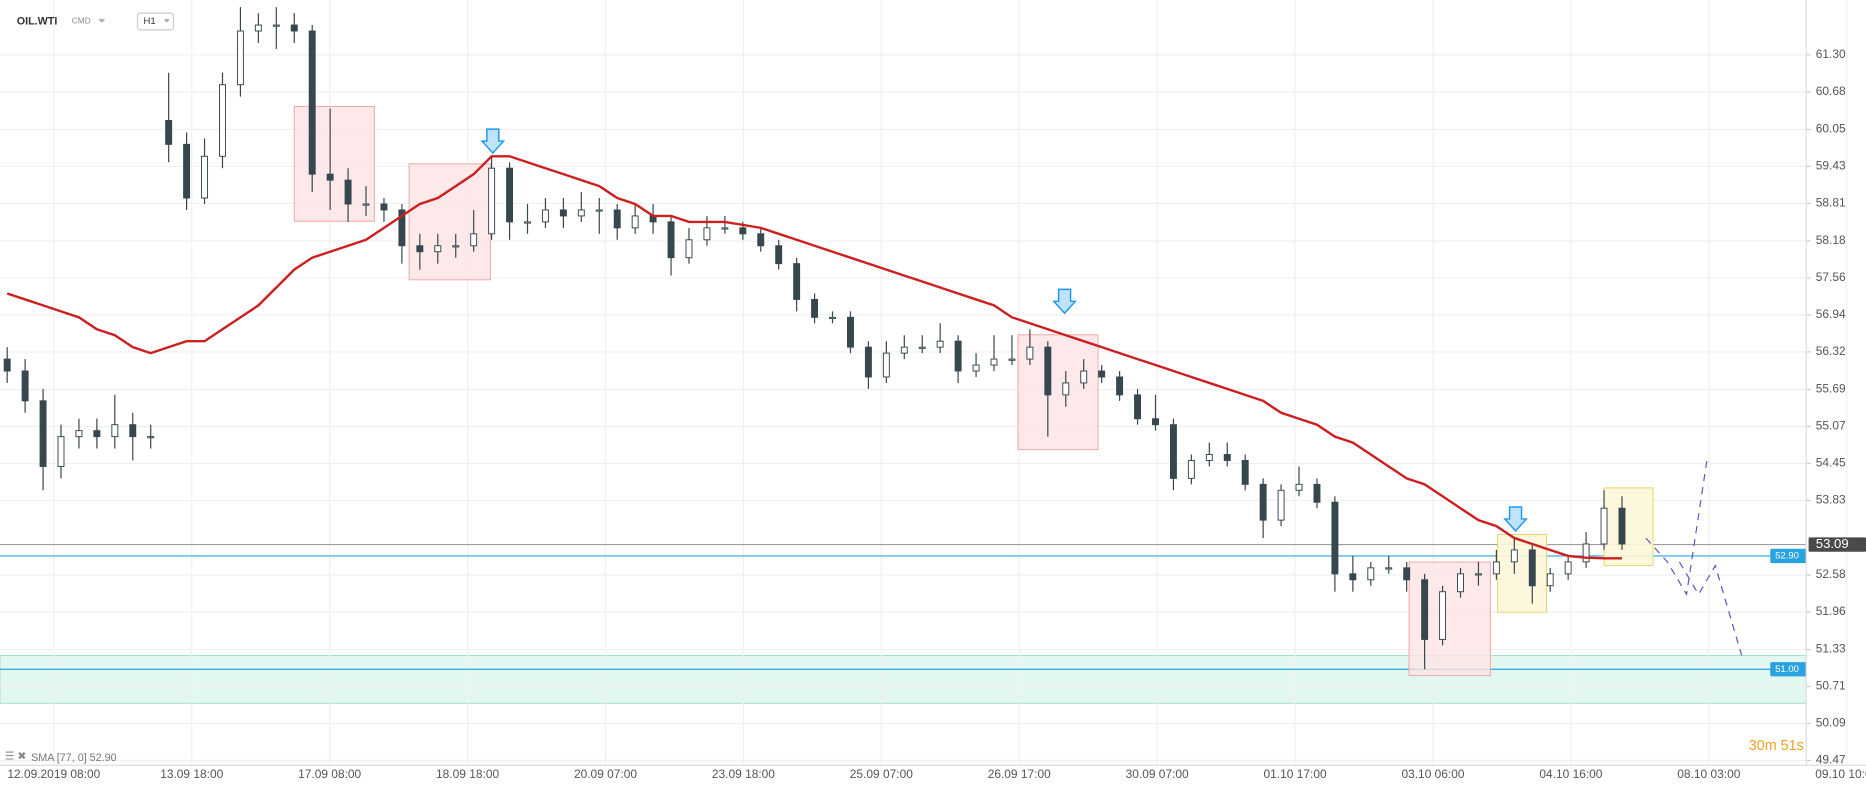 This screenshot has width=1866, height=788. What do you see at coordinates (1776, 746) in the screenshot?
I see `candle-timer: 30m 51s` at bounding box center [1776, 746].